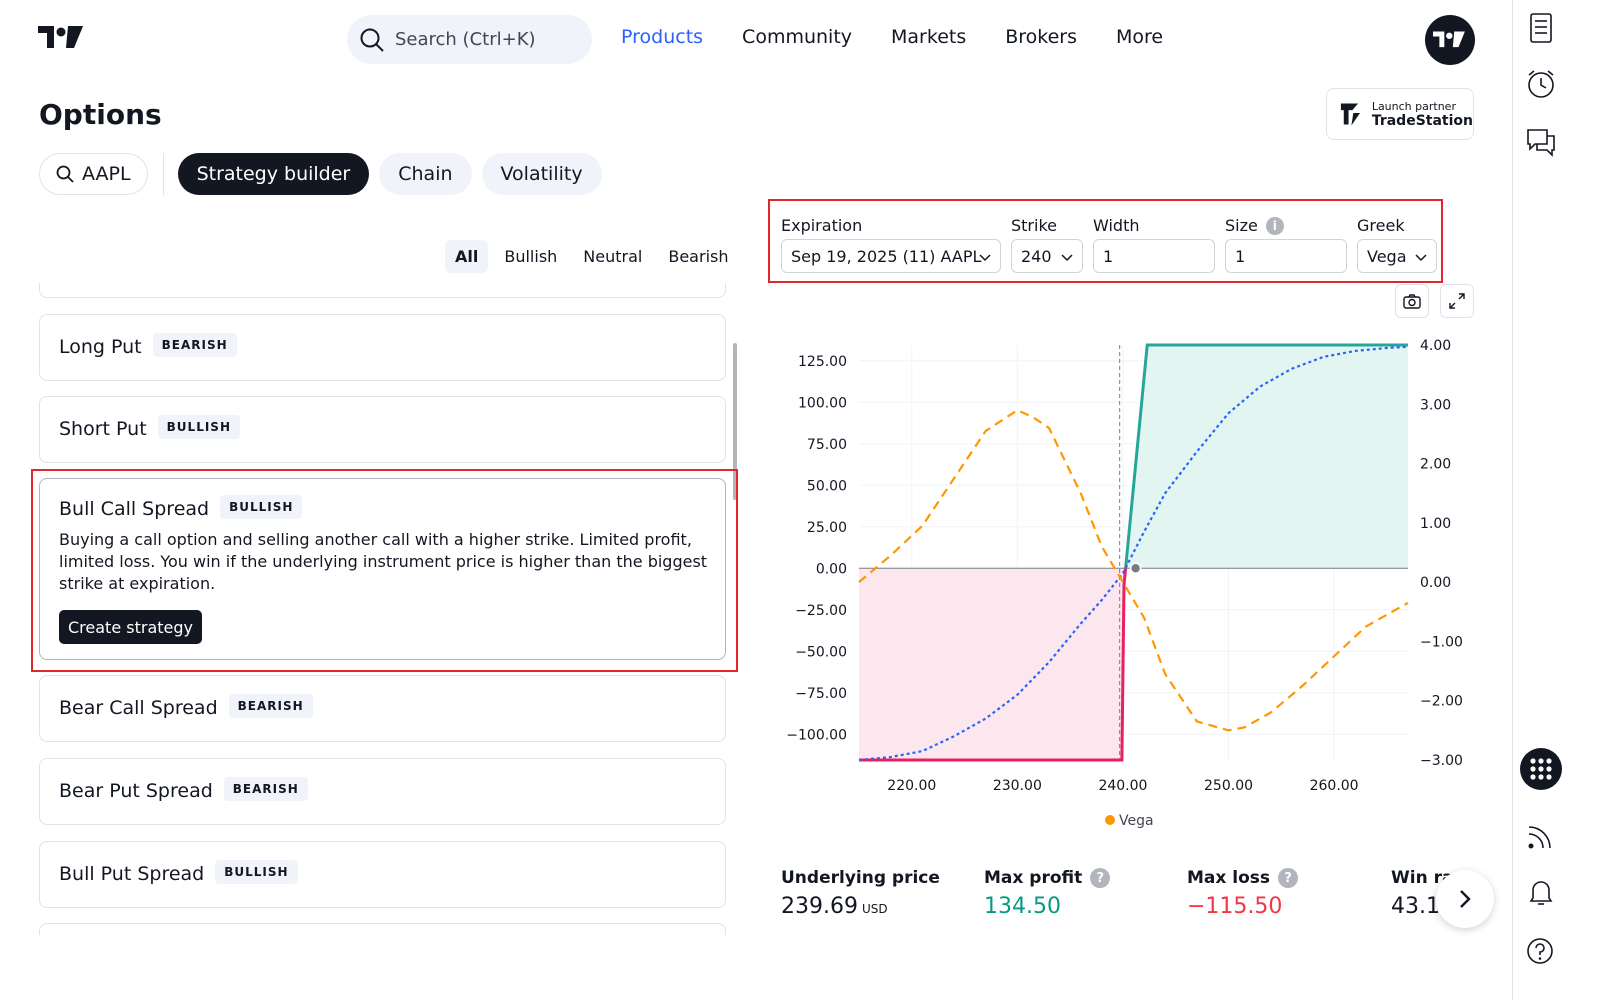 This screenshot has width=1600, height=1000. I want to click on tab-strategy-builder: Strategy builder, so click(273, 174).